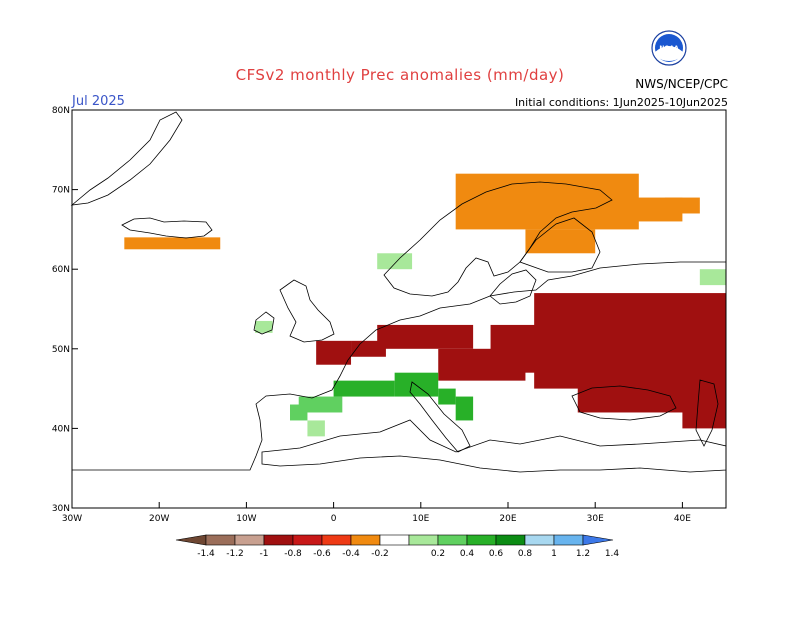 The image size is (800, 618). Describe the element at coordinates (420, 519) in the screenshot. I see `lon-tick-label: 10E` at that location.